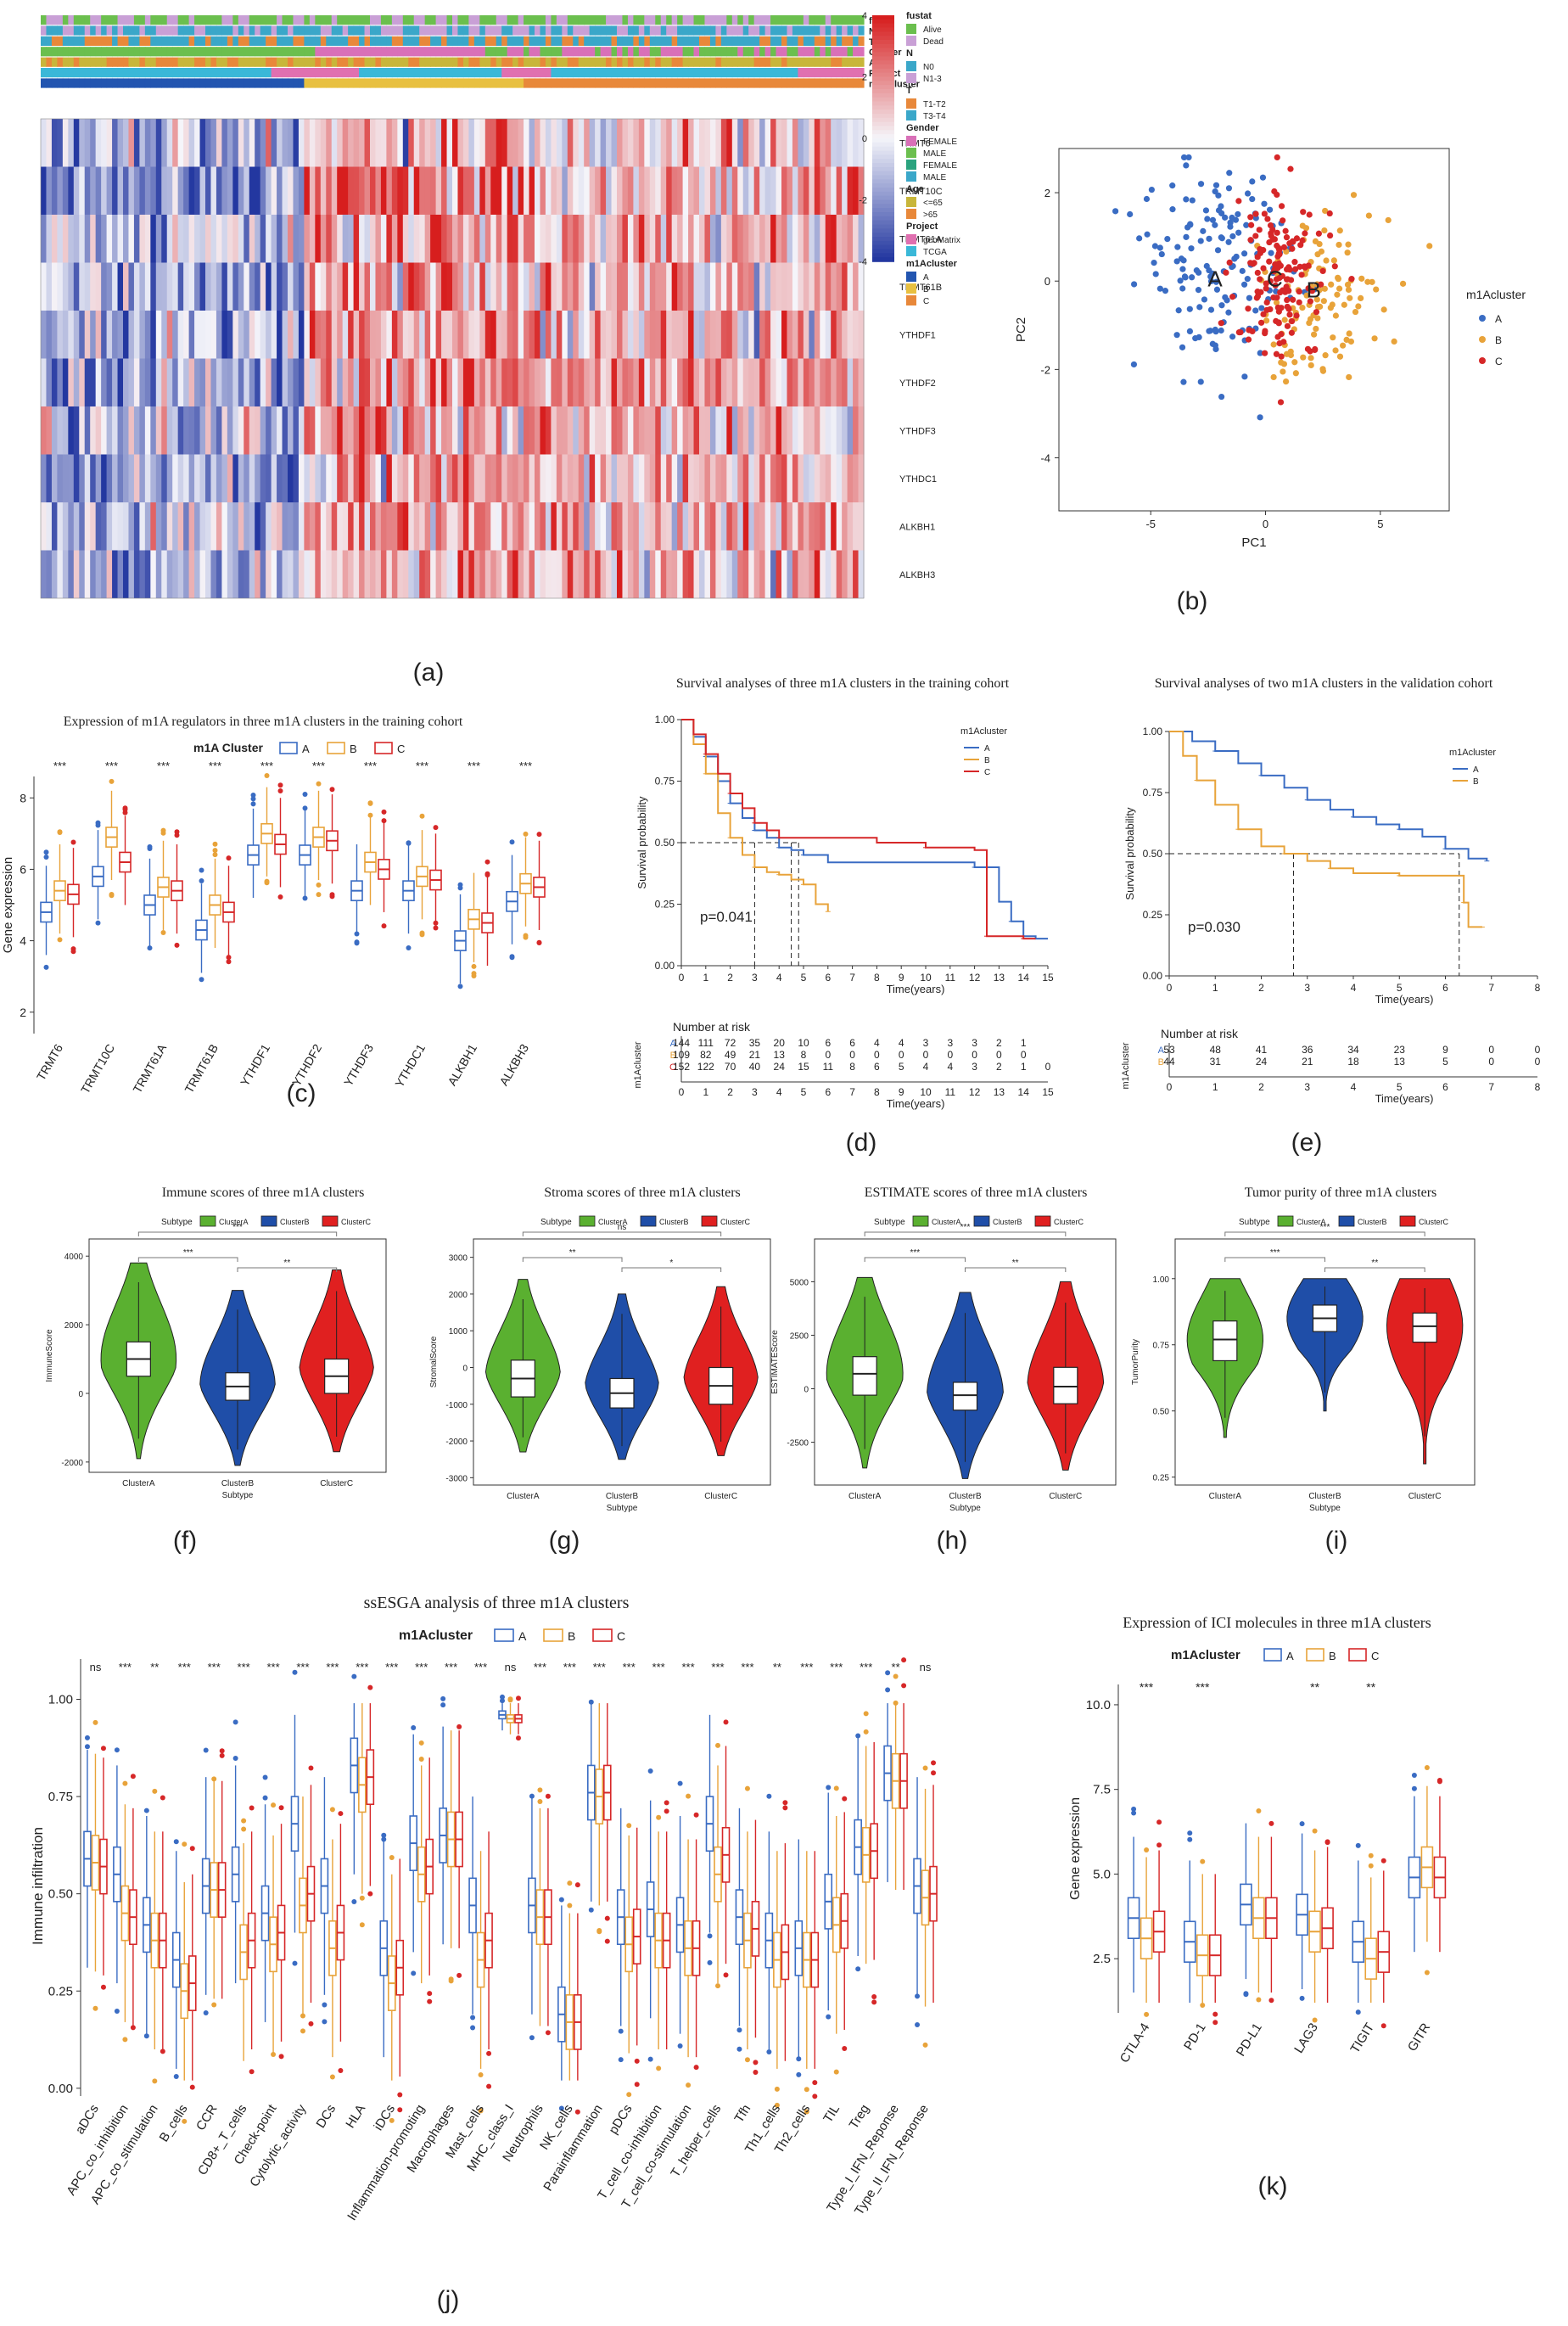  What do you see at coordinates (319, 895) in the screenshot?
I see `box-YTHDF2-B-outlier` at bounding box center [319, 895].